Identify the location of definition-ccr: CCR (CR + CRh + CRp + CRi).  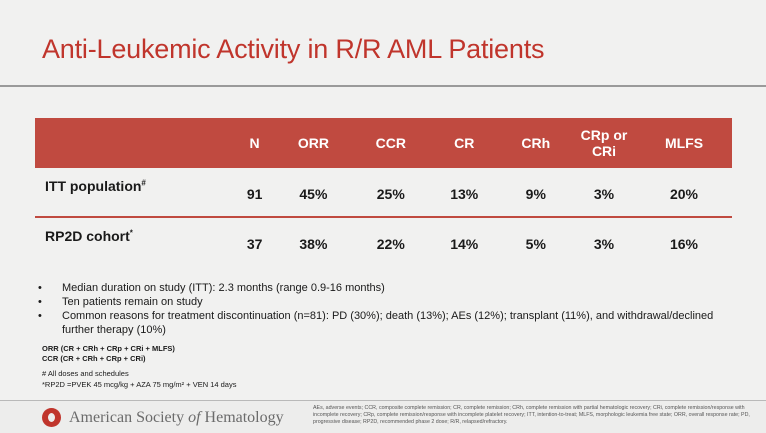
(94, 358).